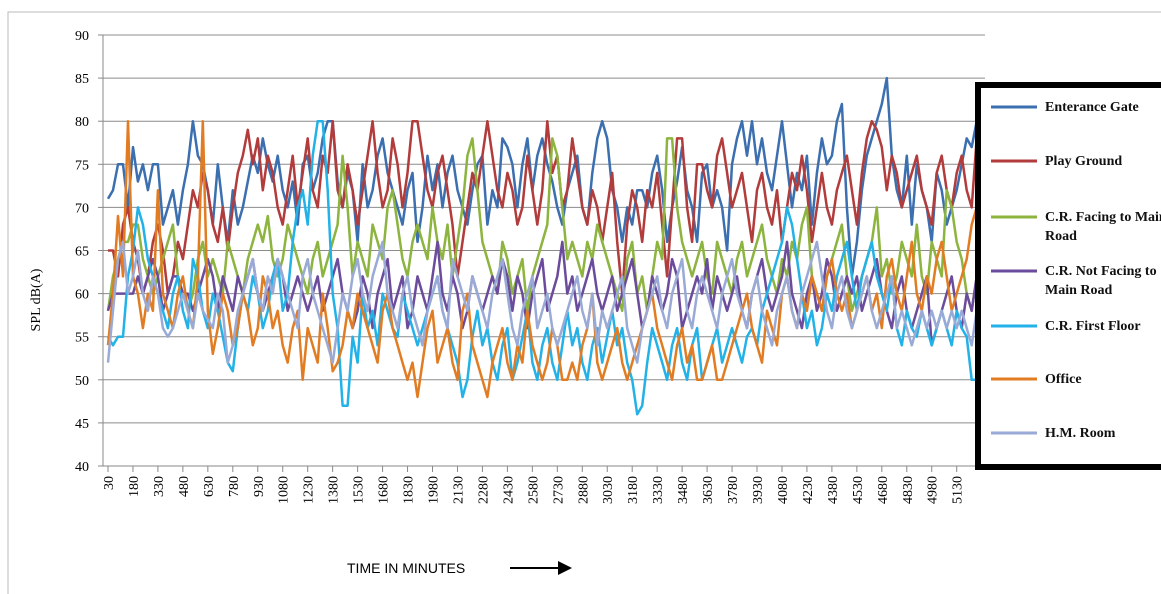  Describe the element at coordinates (733, 490) in the screenshot. I see `x-tick-label: 3780` at that location.